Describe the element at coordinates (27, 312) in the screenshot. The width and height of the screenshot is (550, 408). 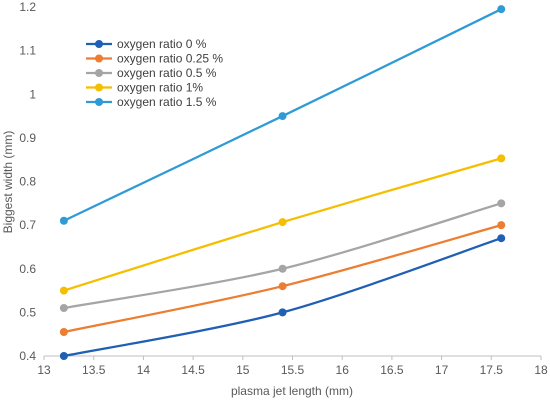
I see `y-tick-label: 0.5` at that location.